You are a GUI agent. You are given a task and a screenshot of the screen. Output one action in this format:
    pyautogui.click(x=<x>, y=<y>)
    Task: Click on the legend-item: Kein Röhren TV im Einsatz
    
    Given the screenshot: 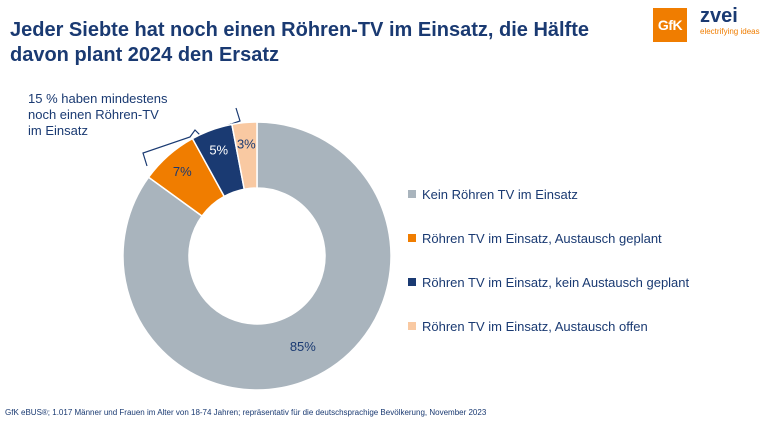 What is the action you would take?
    pyautogui.click(x=548, y=194)
    